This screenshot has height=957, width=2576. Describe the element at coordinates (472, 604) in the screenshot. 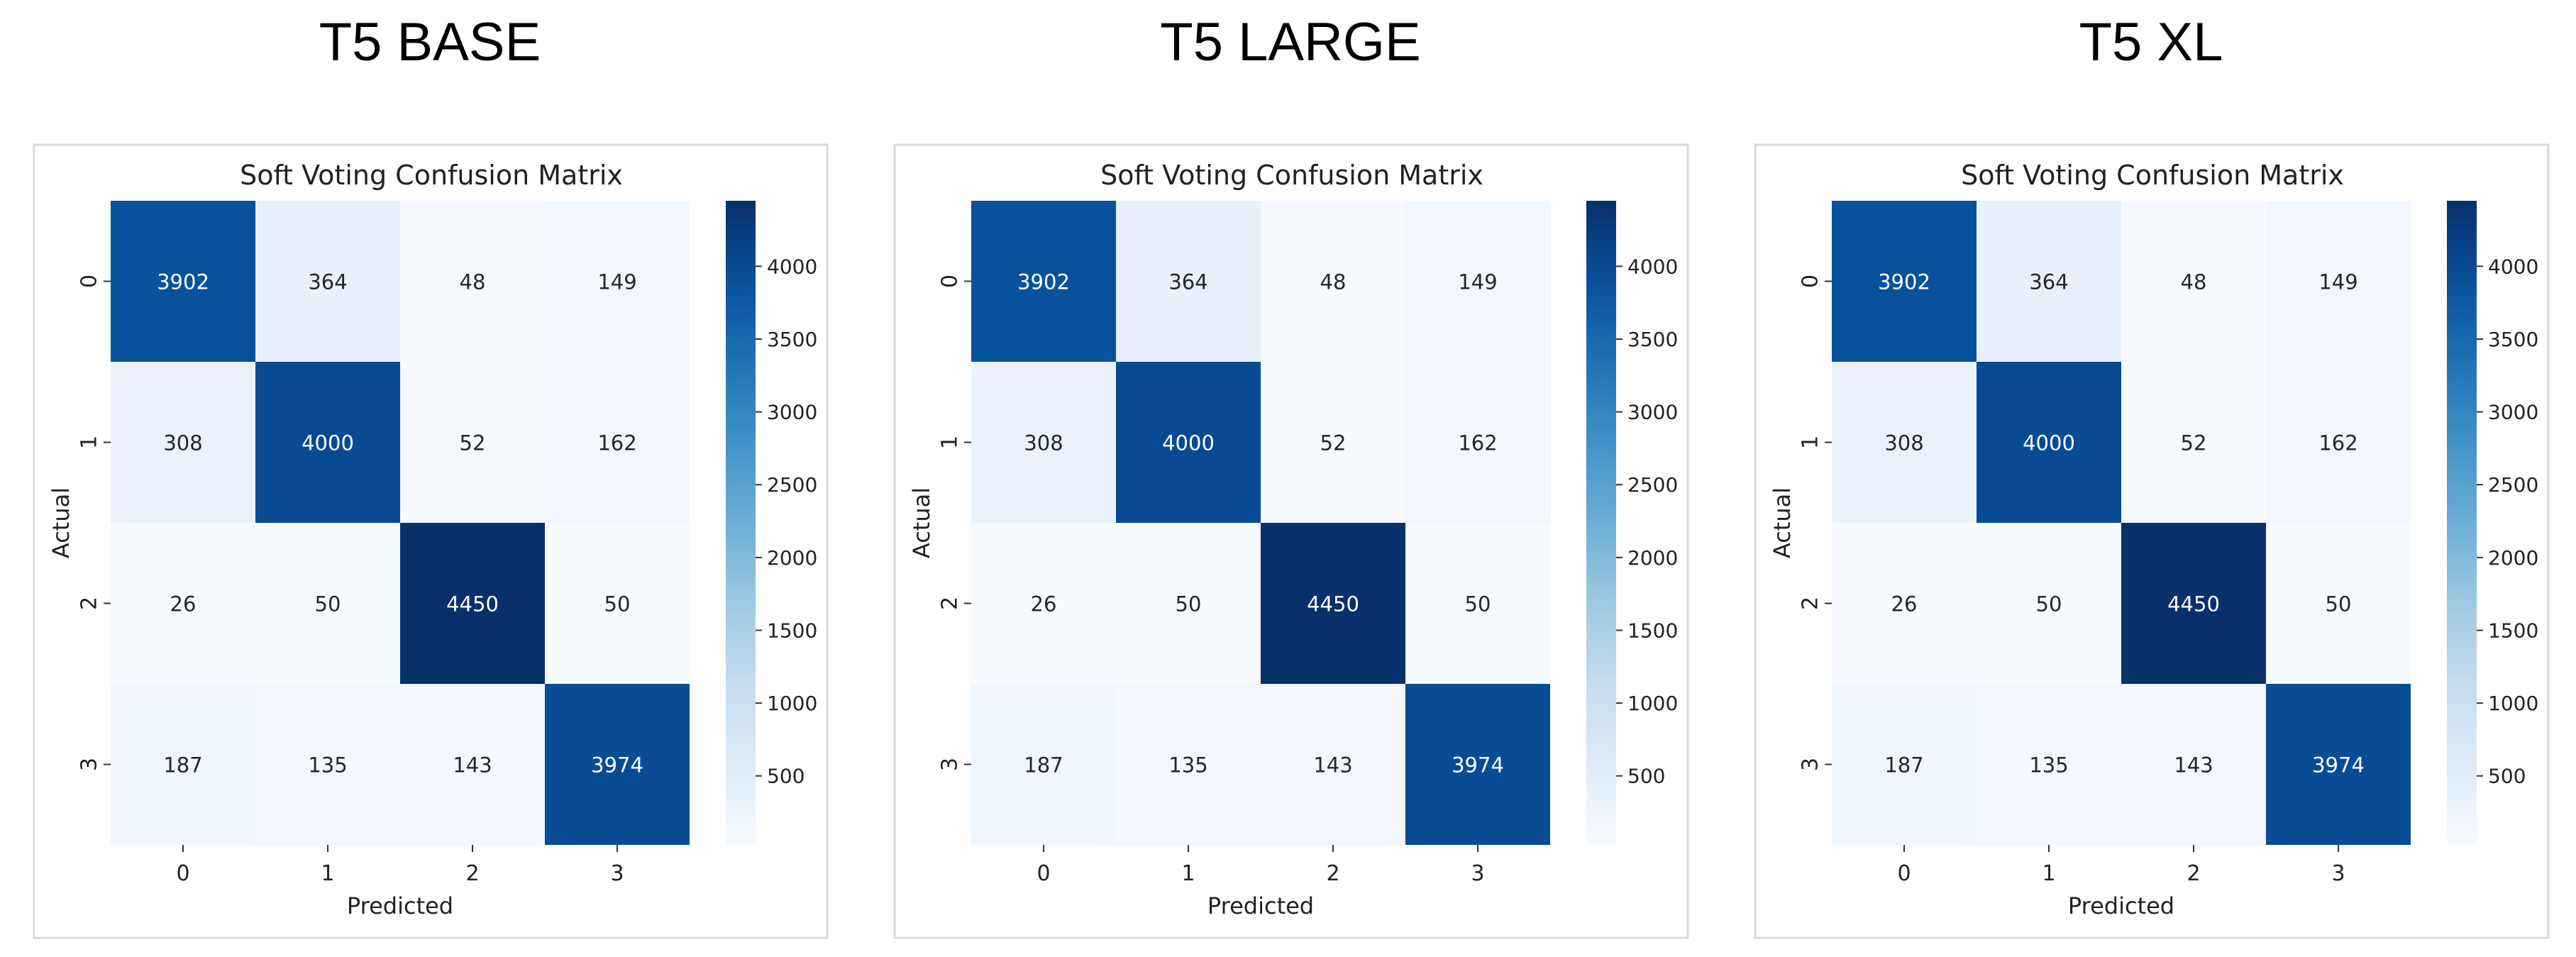

I see `cell-label: 4450` at that location.